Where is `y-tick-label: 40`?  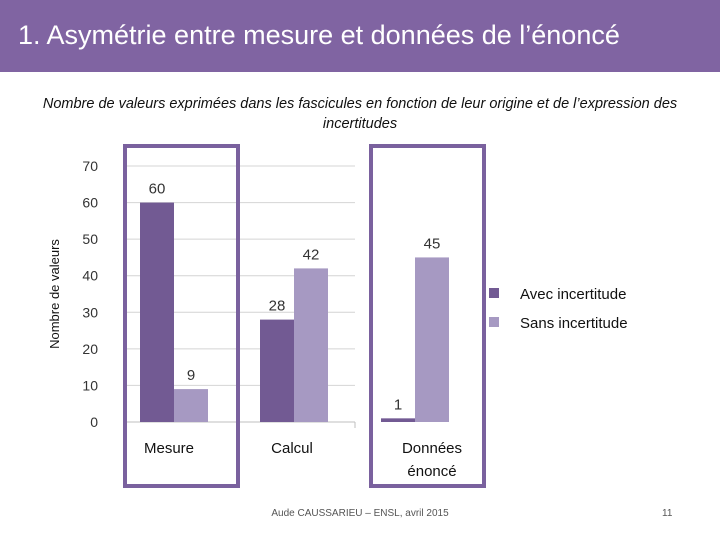 y-tick-label: 40 is located at coordinates (90, 276).